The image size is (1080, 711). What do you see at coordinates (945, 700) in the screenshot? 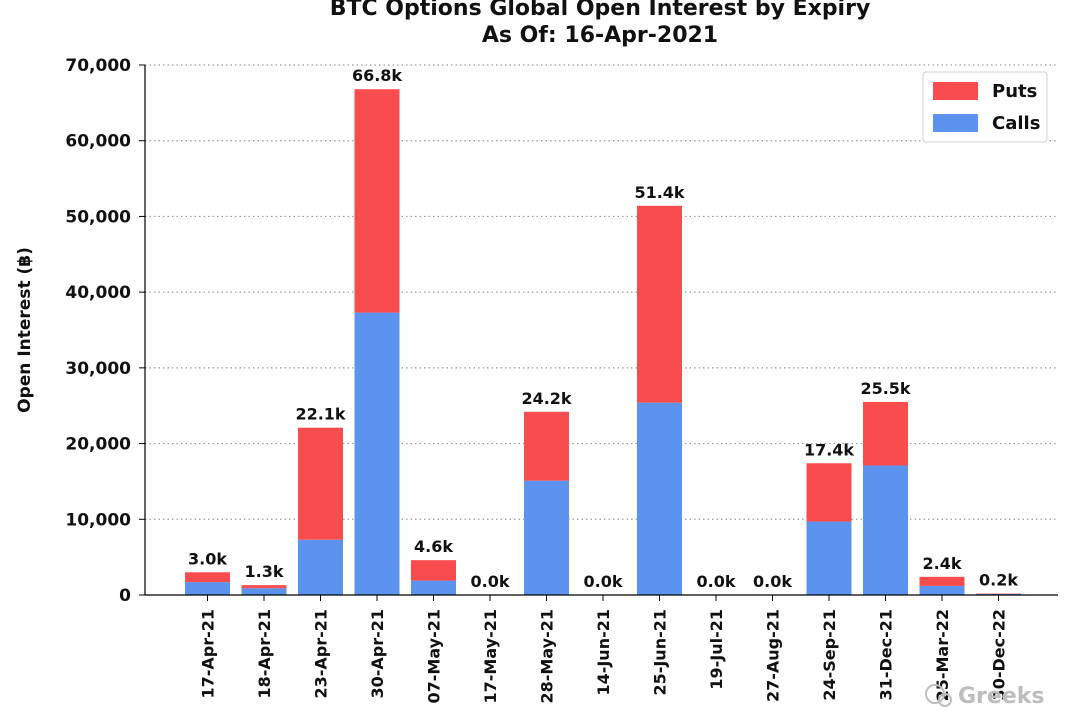
I see `wechat-icon-inner` at bounding box center [945, 700].